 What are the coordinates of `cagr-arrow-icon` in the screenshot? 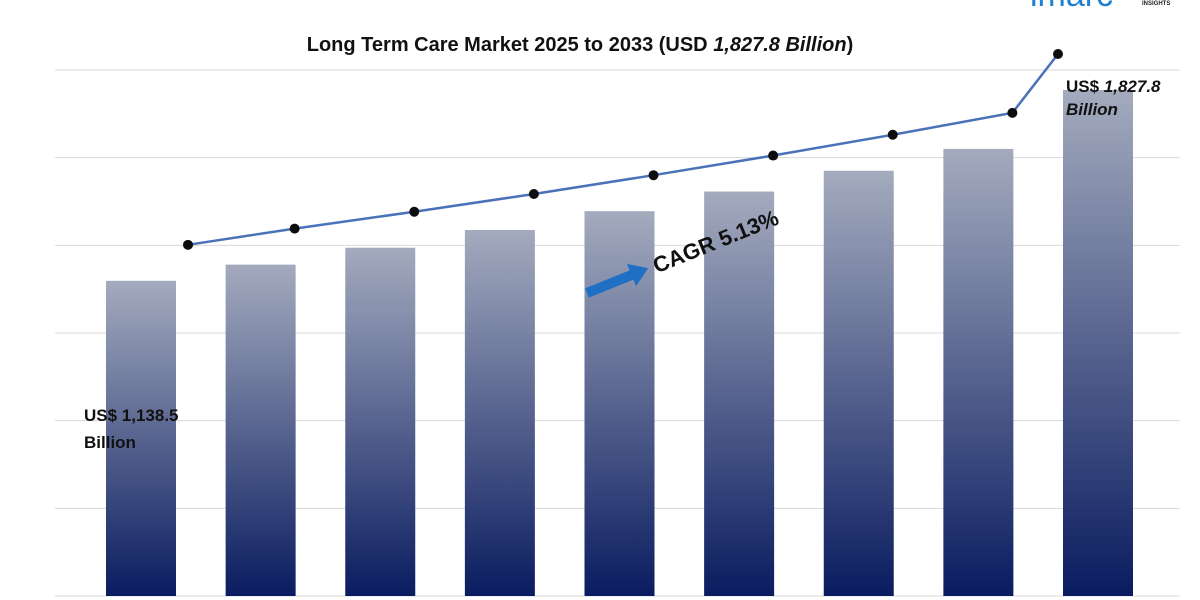 It's located at (617, 280).